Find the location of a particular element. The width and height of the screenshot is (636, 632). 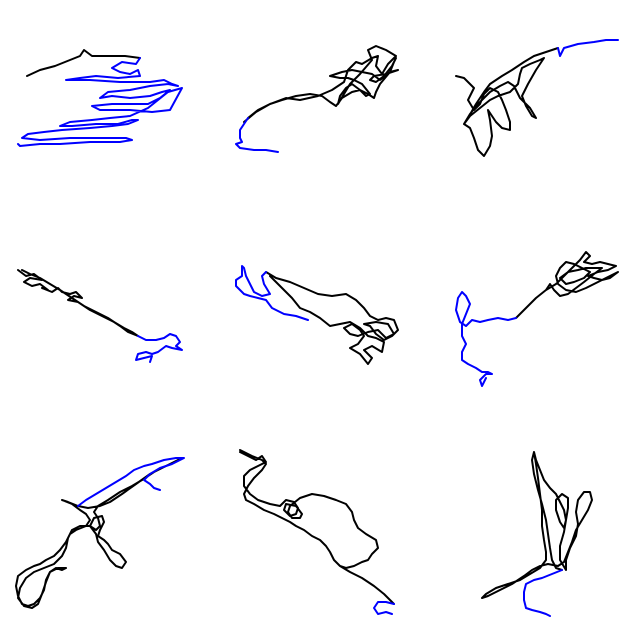

trajectory-8-black-segment is located at coordinates (317, 527).